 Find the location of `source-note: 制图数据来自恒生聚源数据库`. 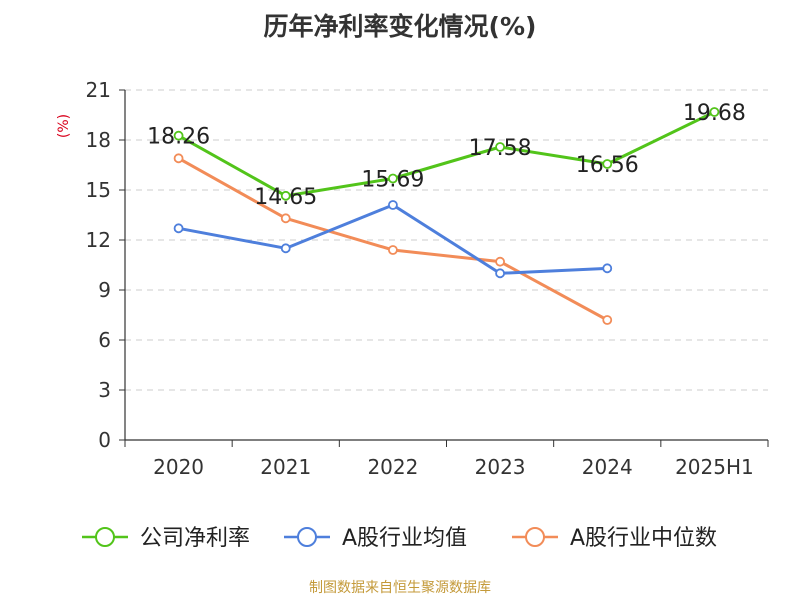

source-note: 制图数据来自恒生聚源数据库 is located at coordinates (400, 588).